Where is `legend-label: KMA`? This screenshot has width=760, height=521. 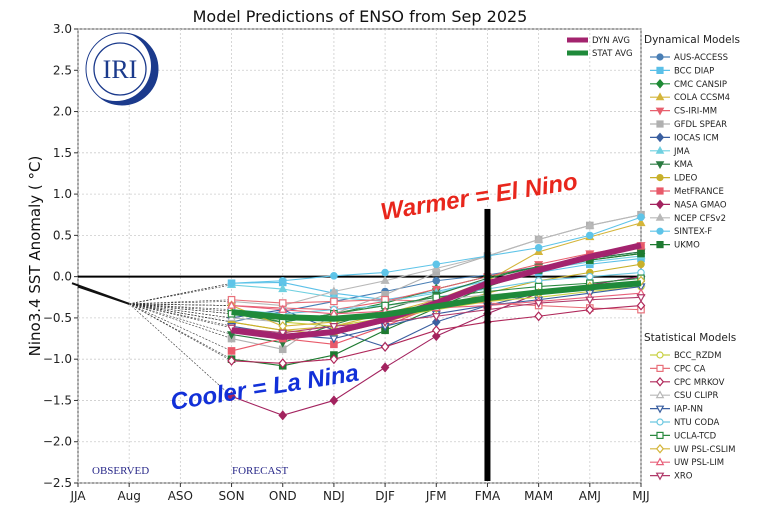 legend-label: KMA is located at coordinates (683, 165).